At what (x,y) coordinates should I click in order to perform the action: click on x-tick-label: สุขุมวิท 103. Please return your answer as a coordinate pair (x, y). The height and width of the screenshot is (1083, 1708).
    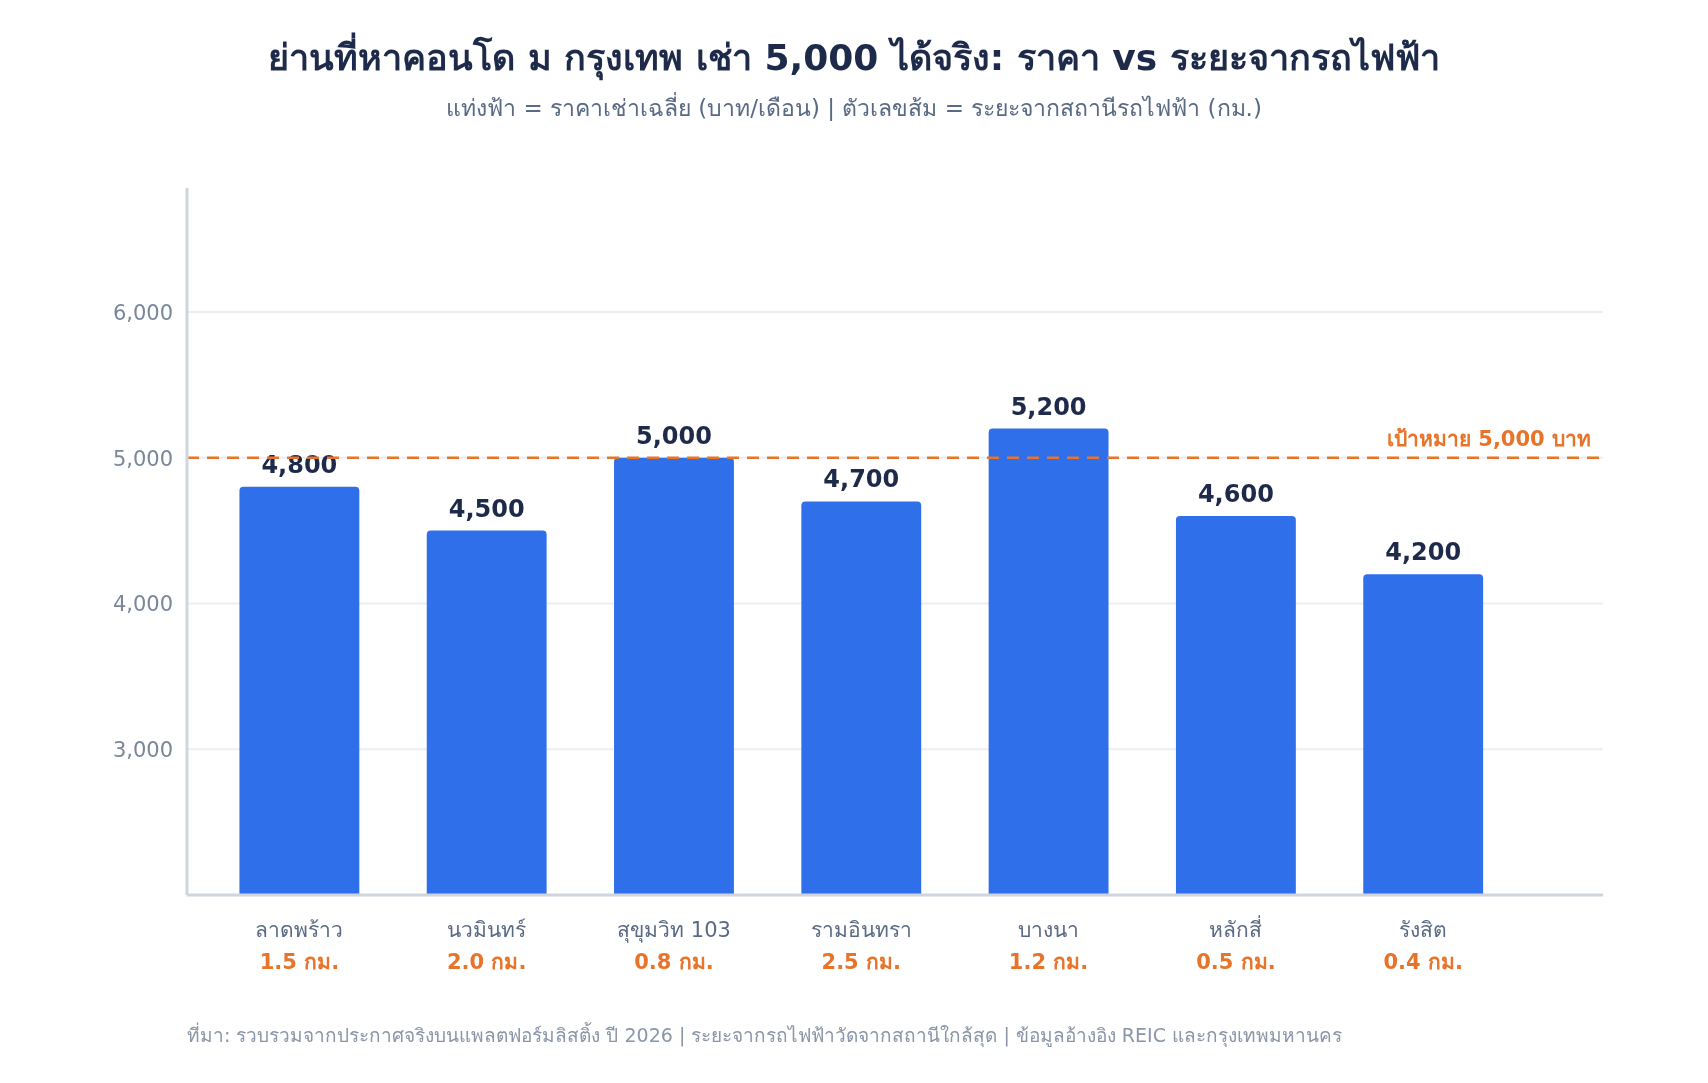
    Looking at the image, I should click on (674, 930).